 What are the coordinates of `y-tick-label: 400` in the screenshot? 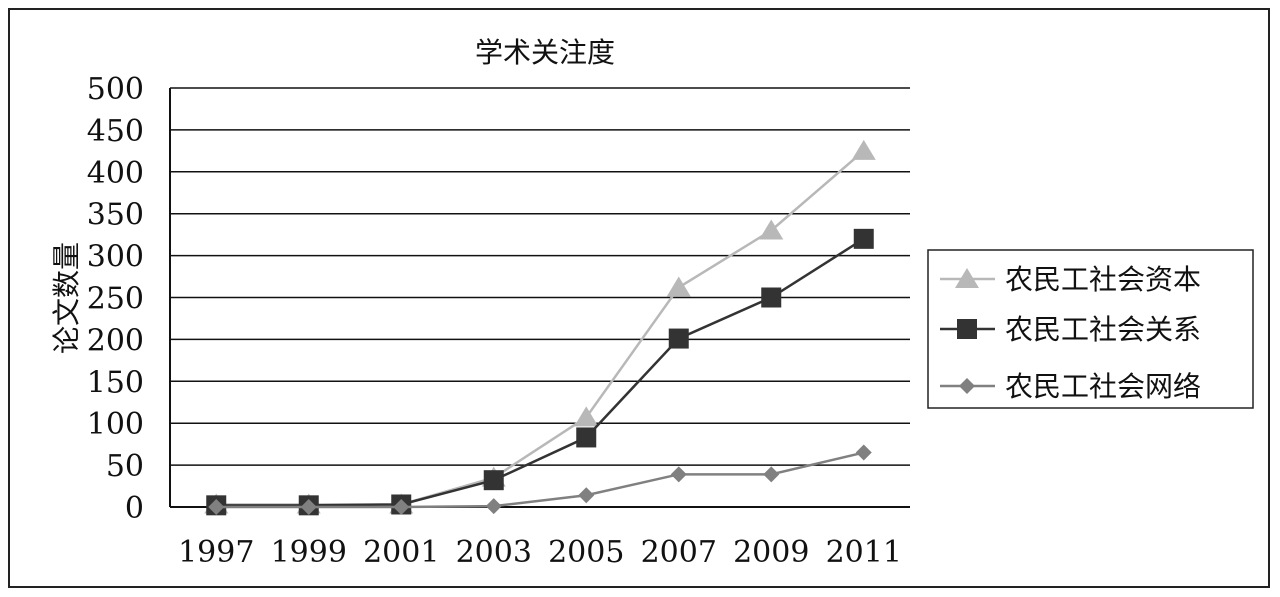 It's located at (115, 173).